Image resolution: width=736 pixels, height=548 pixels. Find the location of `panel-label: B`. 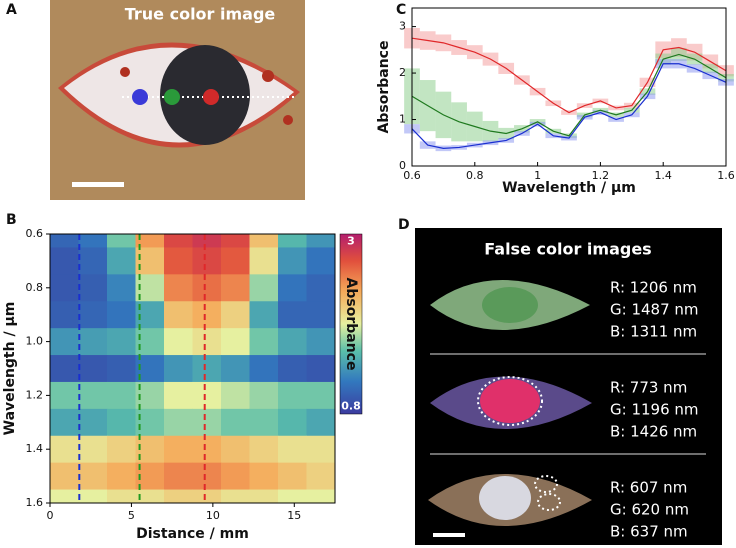

panel-label: B is located at coordinates (11, 220).